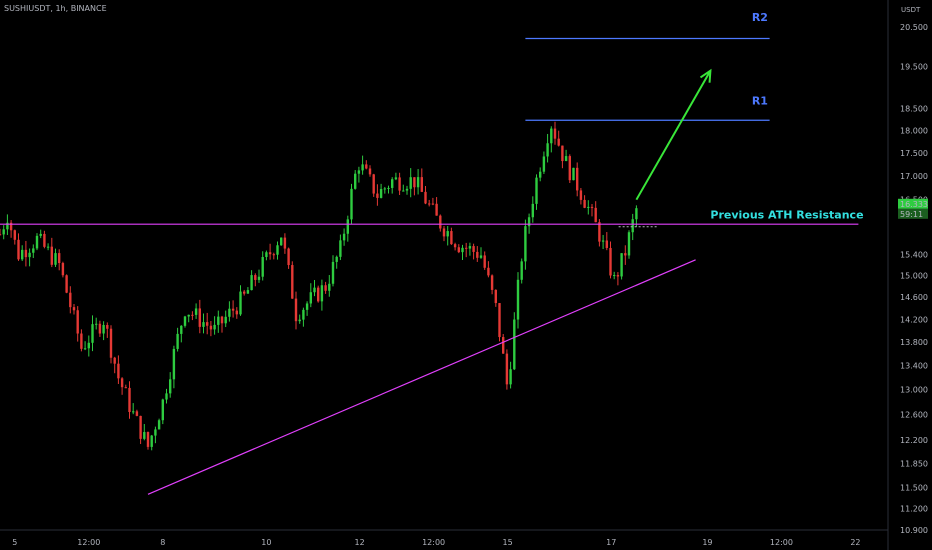  Describe the element at coordinates (914, 297) in the screenshot. I see `y-tick-label: 14.600` at that location.